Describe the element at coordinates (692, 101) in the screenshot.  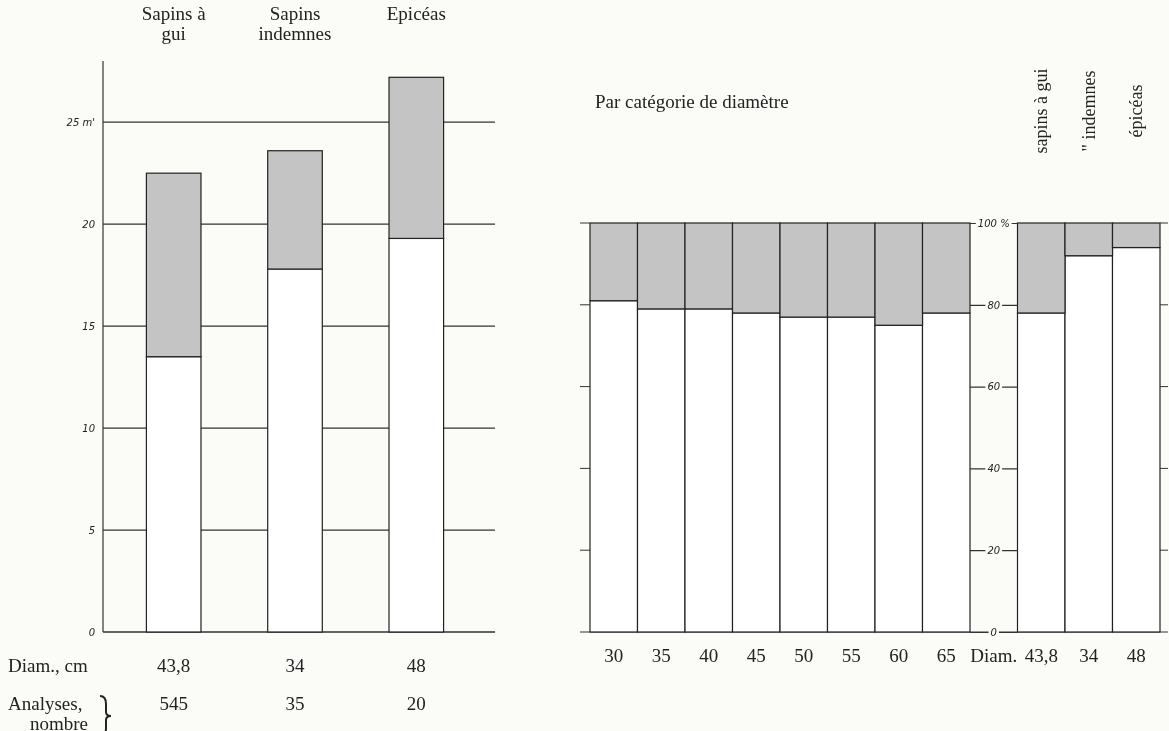
I see `chart-title: Par catégorie de diamètre` at that location.